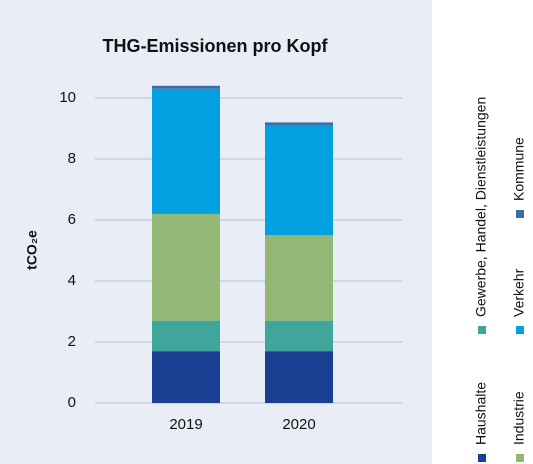 The image size is (533, 464). Describe the element at coordinates (216, 46) in the screenshot. I see `chart-title: THG-Emissionen pro Kopf` at that location.